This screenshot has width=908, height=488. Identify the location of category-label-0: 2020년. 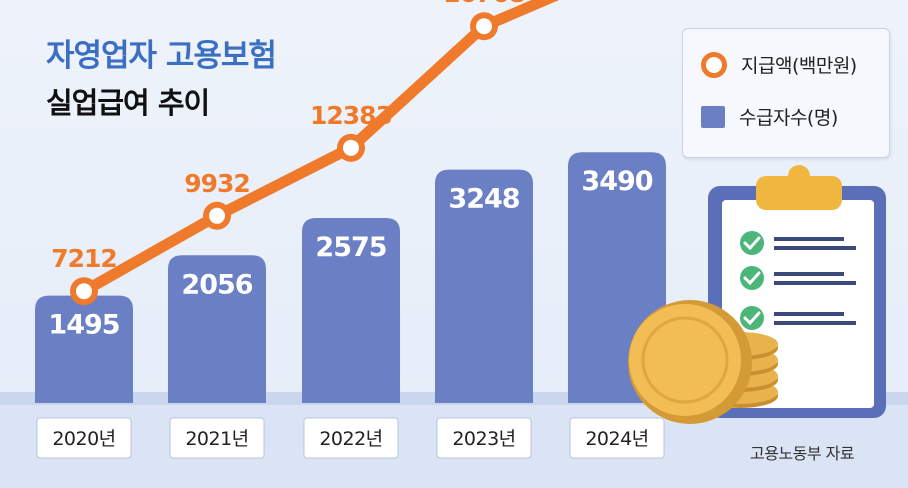
(83, 439).